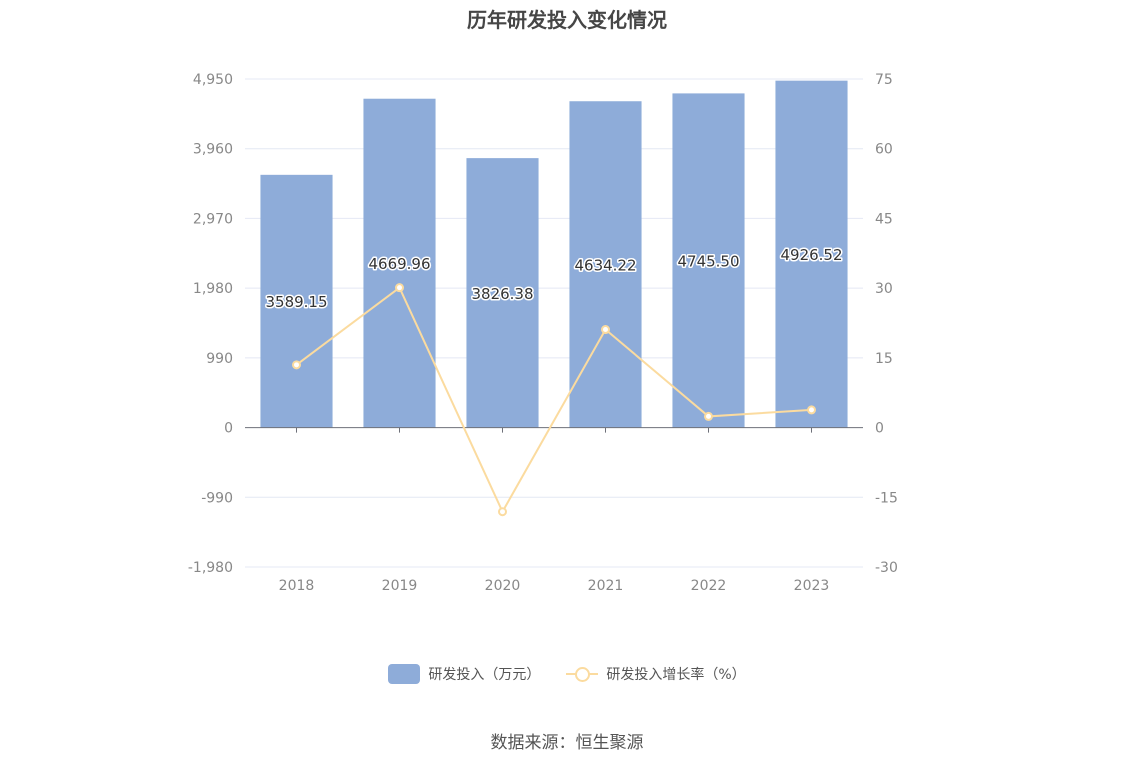 This screenshot has width=1134, height=766. Describe the element at coordinates (709, 586) in the screenshot. I see `x-tick-label: 2022` at that location.